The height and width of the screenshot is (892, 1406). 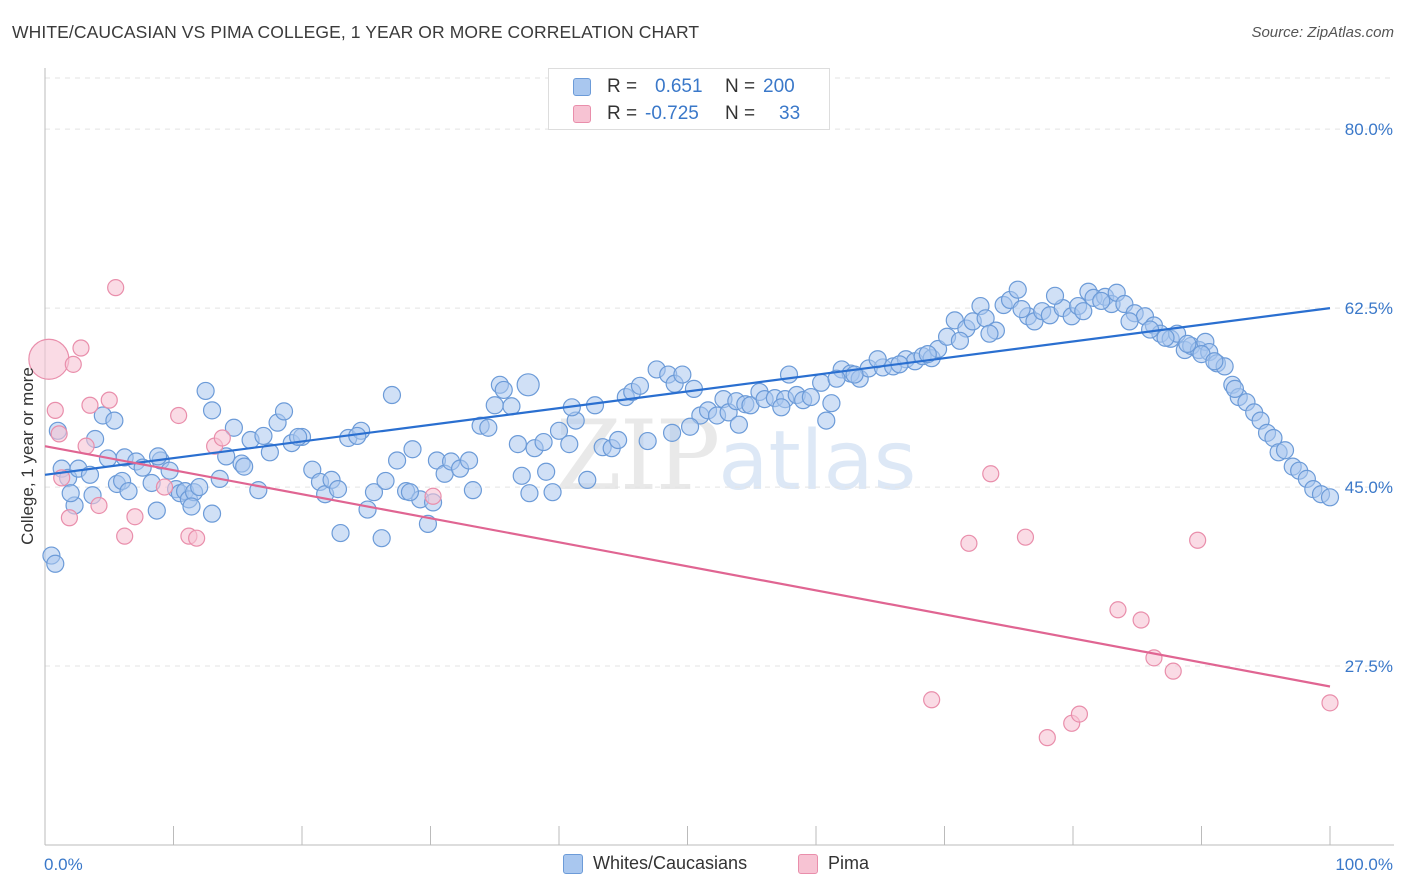 I want to click on n-label: N =, so click(x=740, y=86).